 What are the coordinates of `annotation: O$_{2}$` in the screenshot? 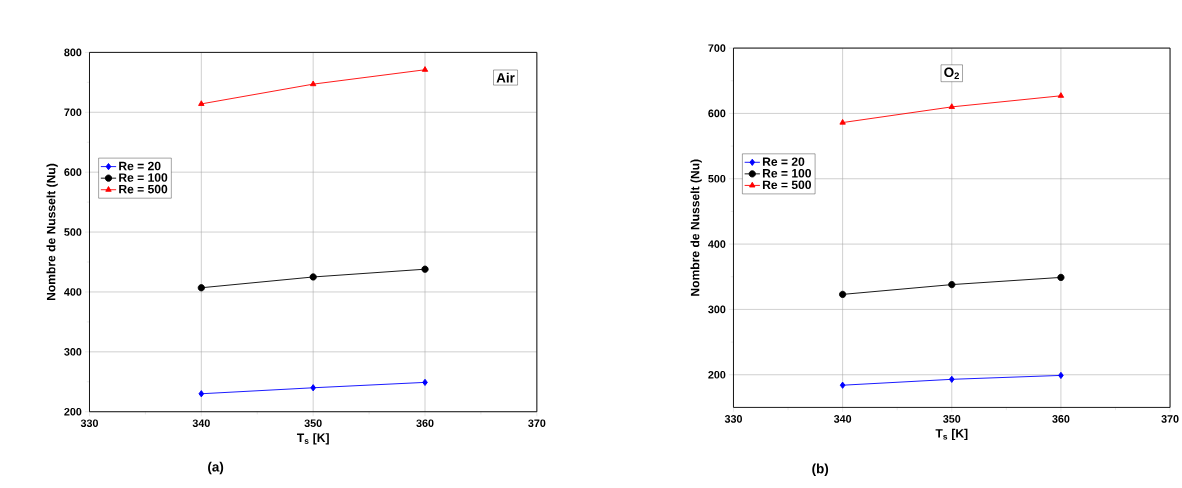 It's located at (951, 73).